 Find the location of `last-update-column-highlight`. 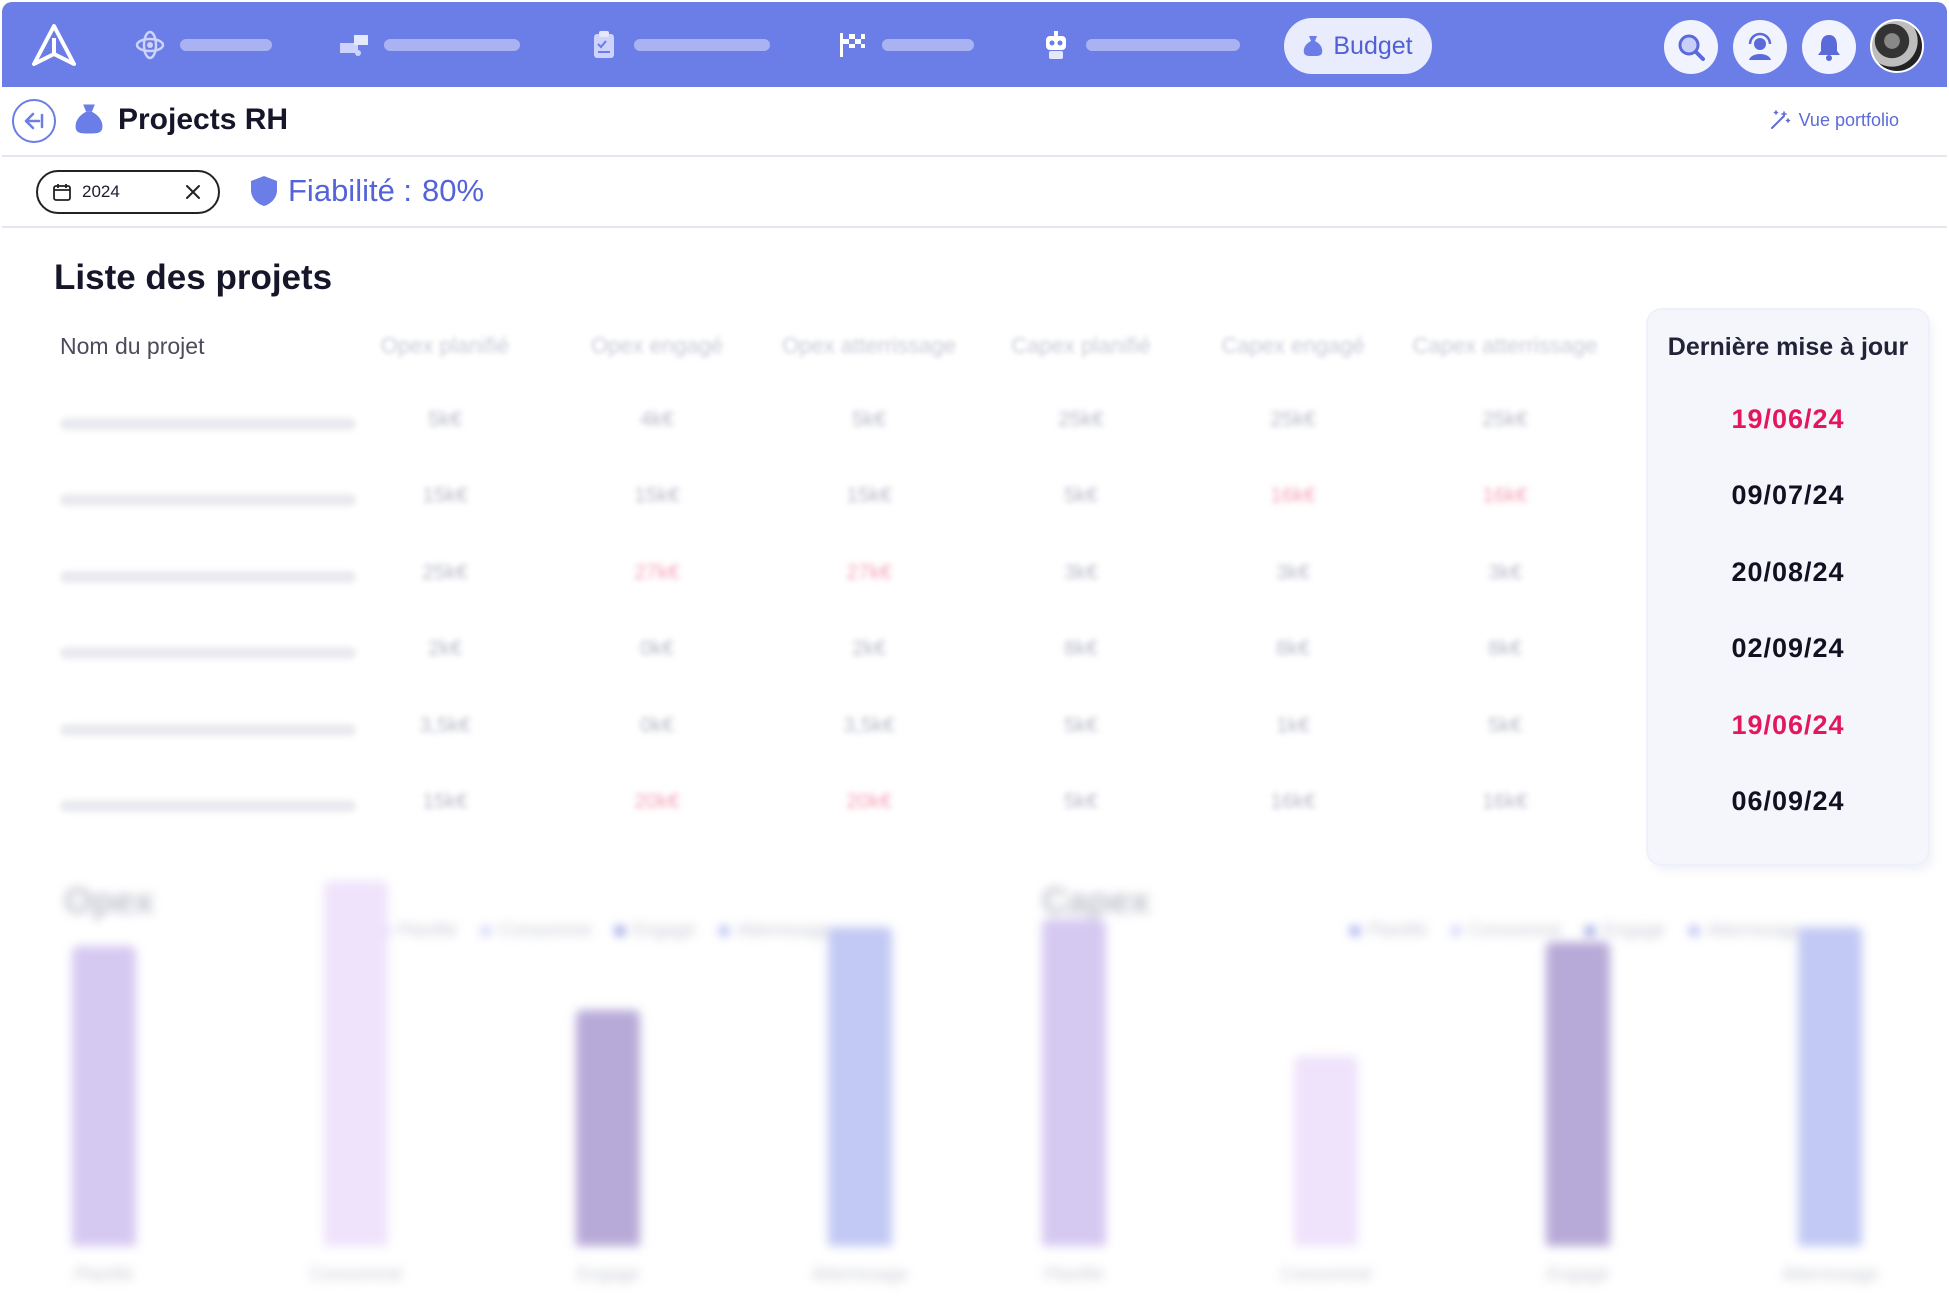

last-update-column-highlight is located at coordinates (1788, 587).